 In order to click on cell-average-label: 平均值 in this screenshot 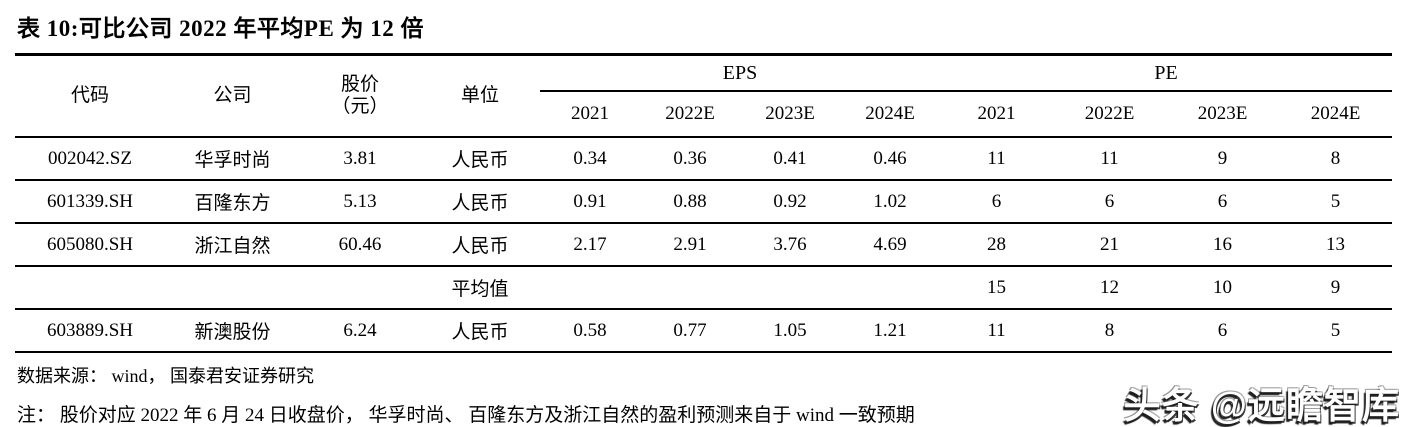, I will do `click(480, 288)`.